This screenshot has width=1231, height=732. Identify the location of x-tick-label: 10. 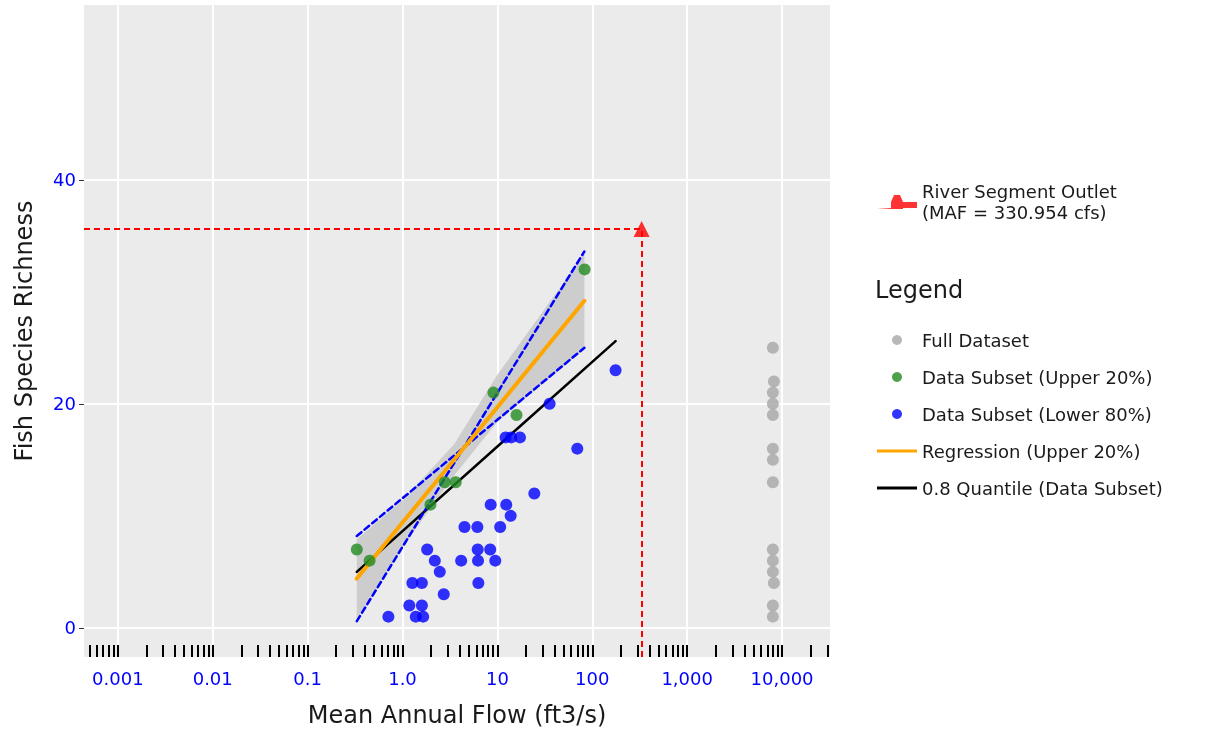
(497, 678).